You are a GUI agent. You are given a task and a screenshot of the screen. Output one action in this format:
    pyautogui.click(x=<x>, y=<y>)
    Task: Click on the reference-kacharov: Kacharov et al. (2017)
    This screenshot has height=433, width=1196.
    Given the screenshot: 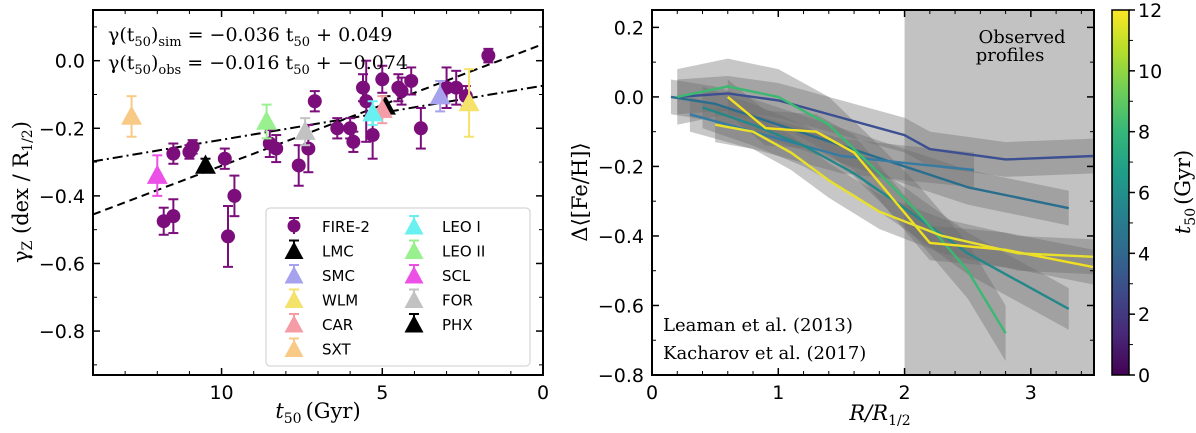 What is the action you would take?
    pyautogui.click(x=764, y=353)
    